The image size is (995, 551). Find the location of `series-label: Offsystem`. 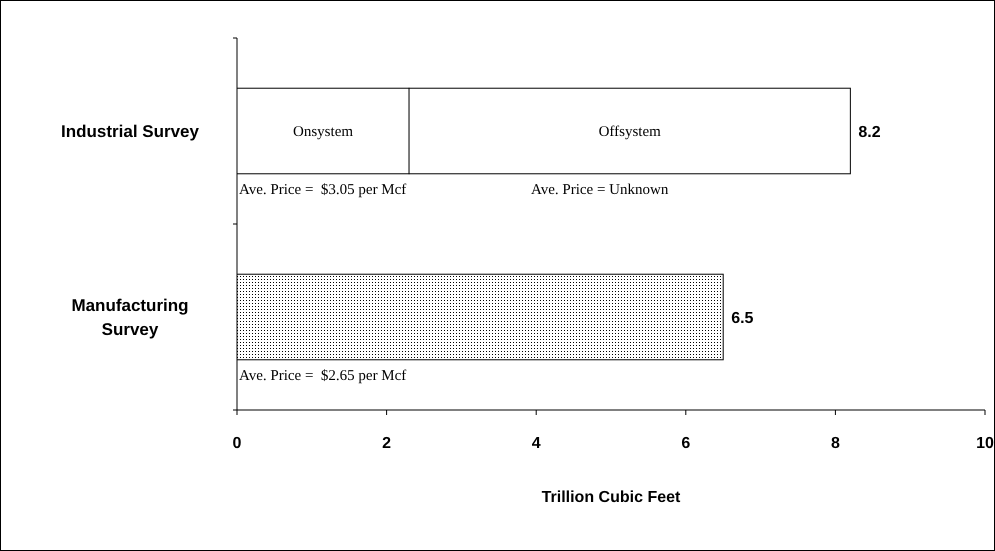

series-label: Offsystem is located at coordinates (630, 132).